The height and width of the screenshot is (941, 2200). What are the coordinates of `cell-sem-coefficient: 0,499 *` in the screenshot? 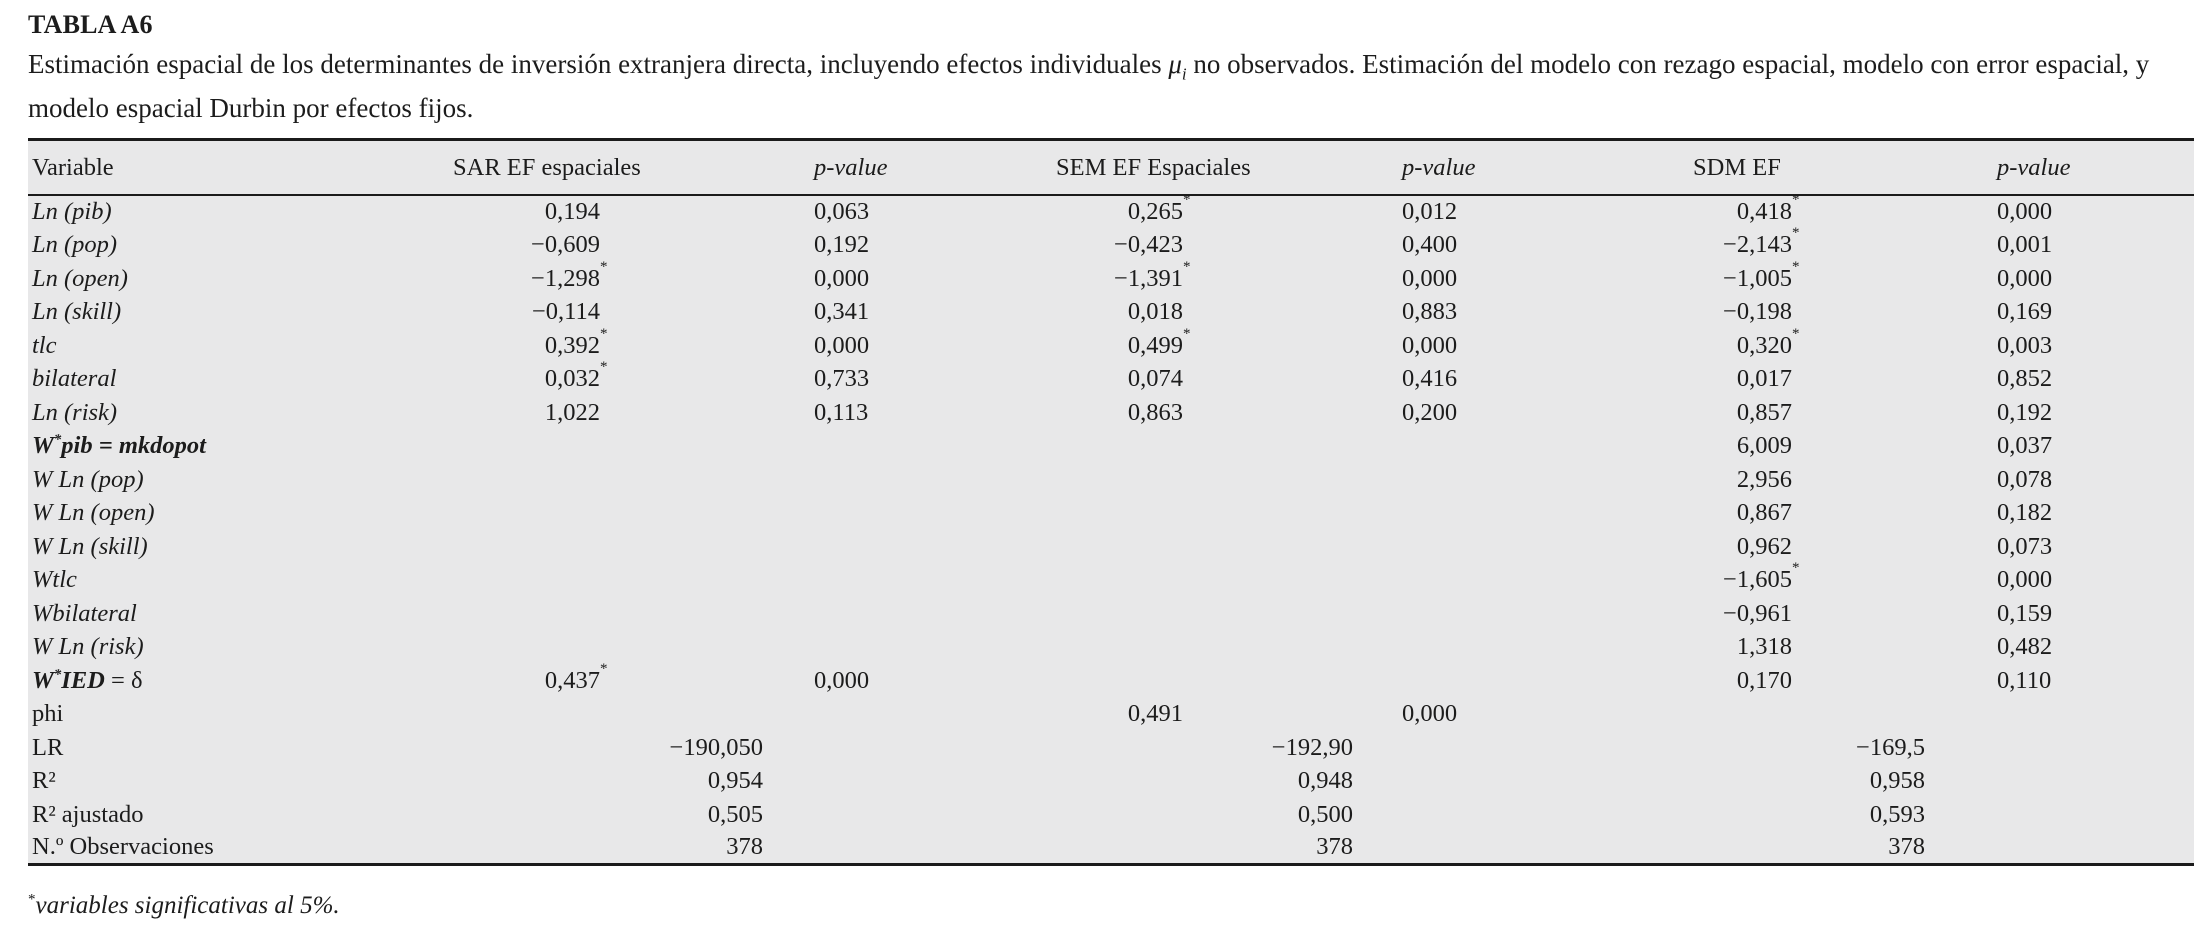 It's located at (1229, 344).